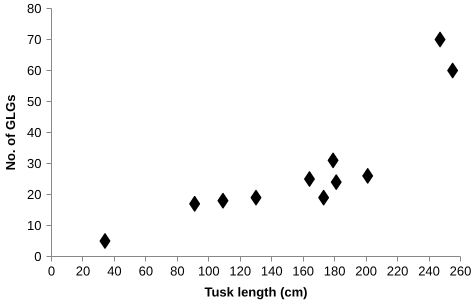 The image size is (474, 302). Describe the element at coordinates (34, 225) in the screenshot. I see `y-tick-label: 10` at that location.